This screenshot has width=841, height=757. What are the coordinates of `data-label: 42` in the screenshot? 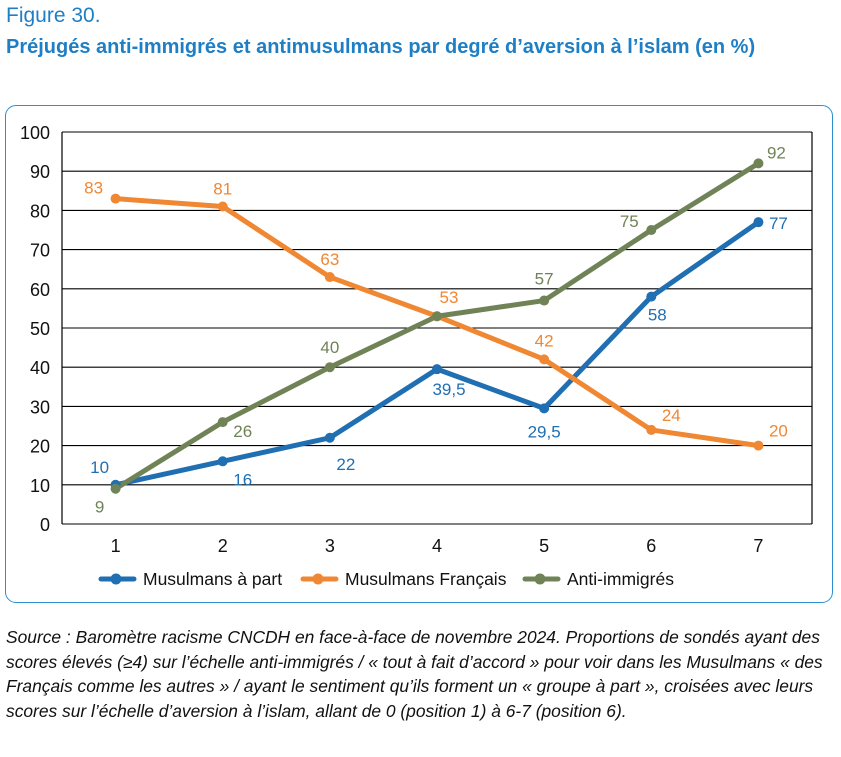 It's located at (544, 340).